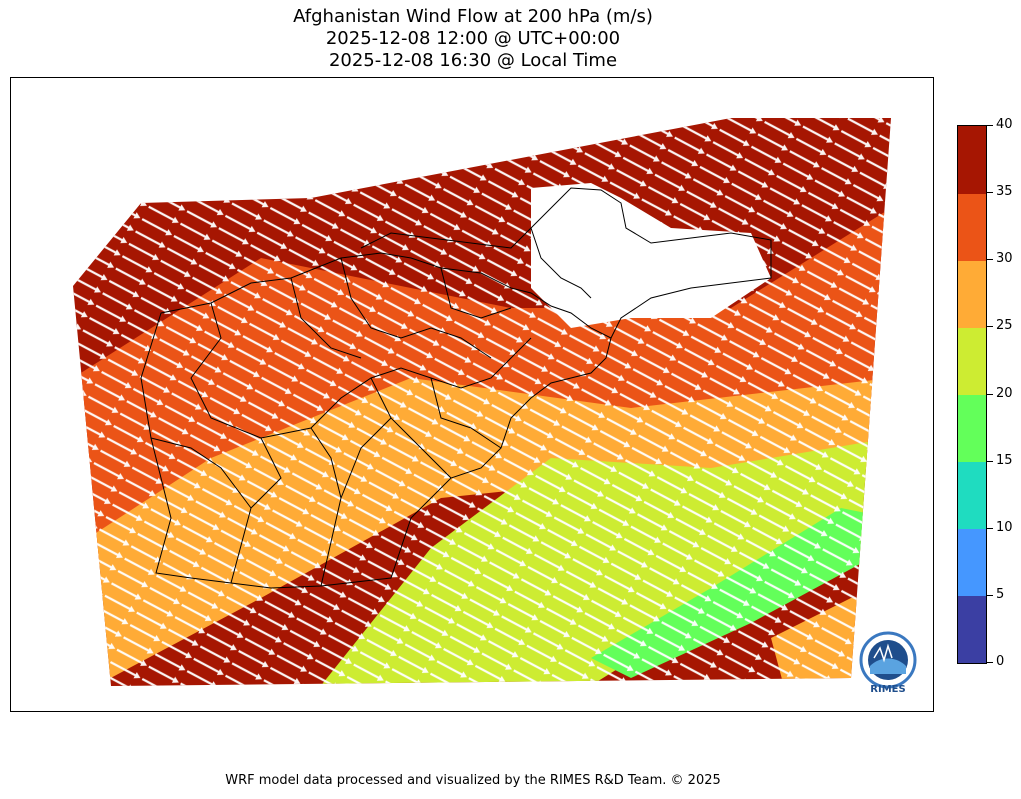  What do you see at coordinates (888, 689) in the screenshot?
I see `logo-text: RIMES` at bounding box center [888, 689].